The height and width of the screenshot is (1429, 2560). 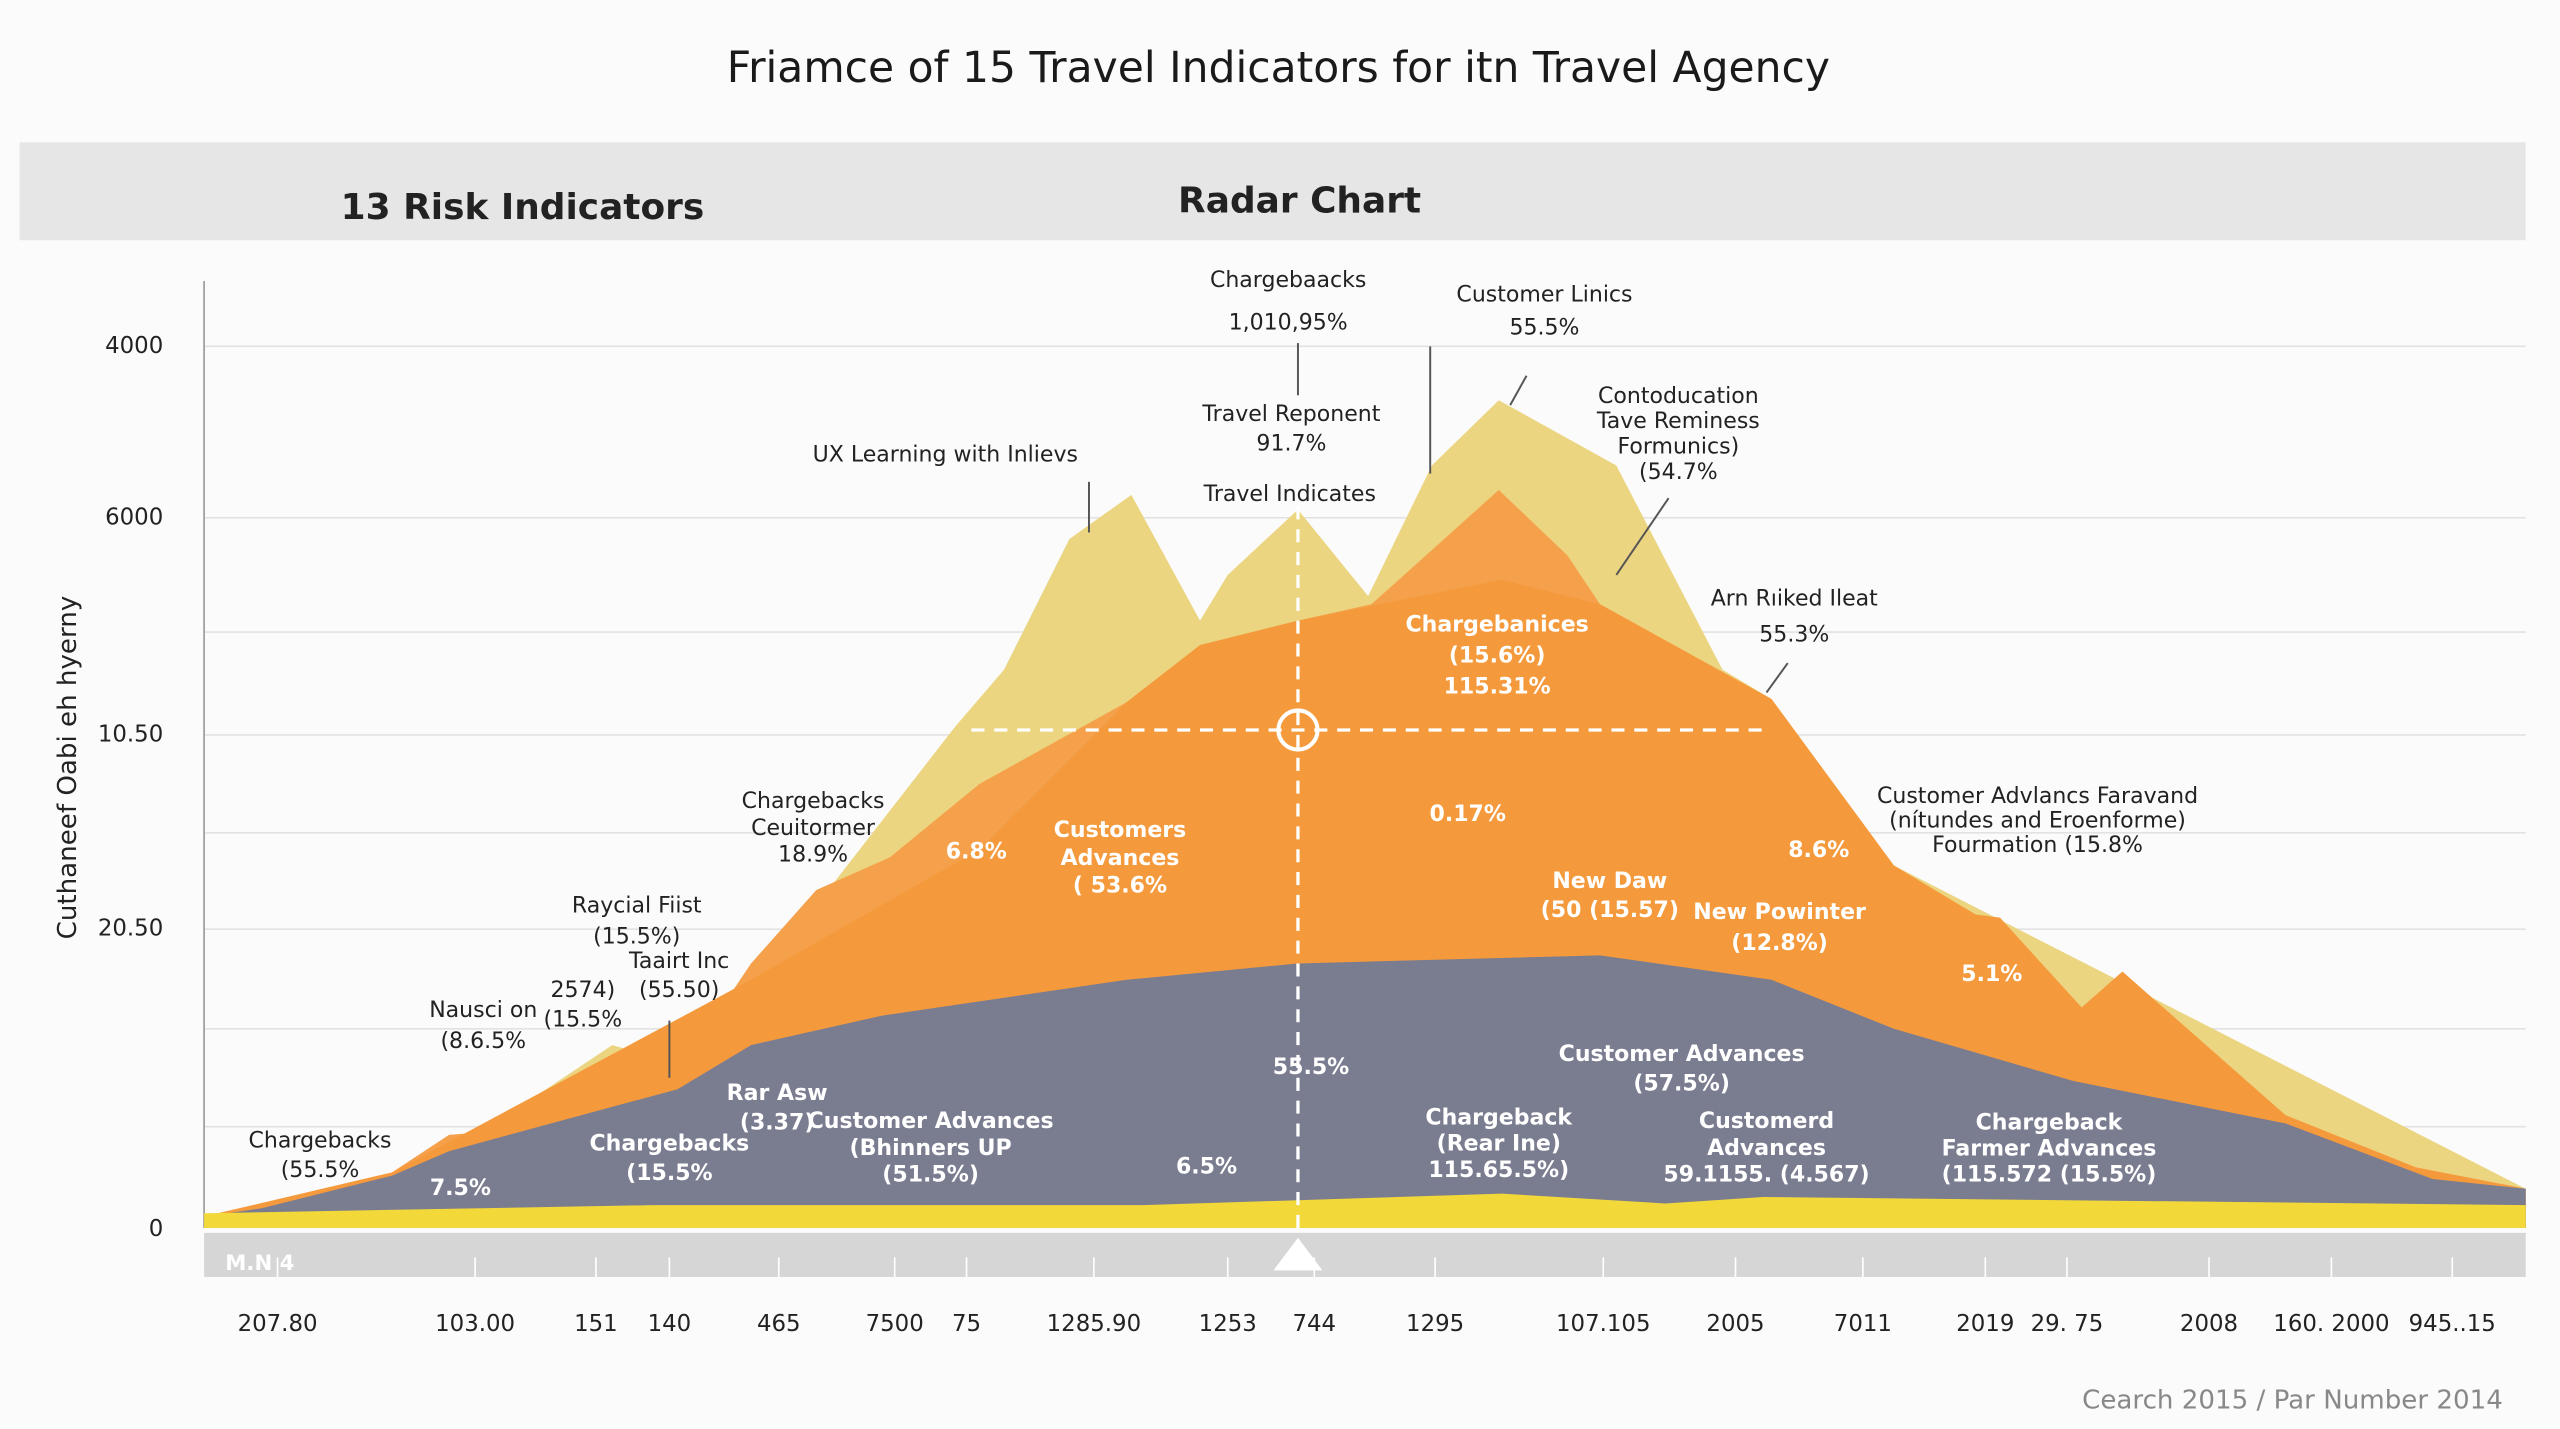 I want to click on area-label: Rar Asw, so click(x=777, y=1093).